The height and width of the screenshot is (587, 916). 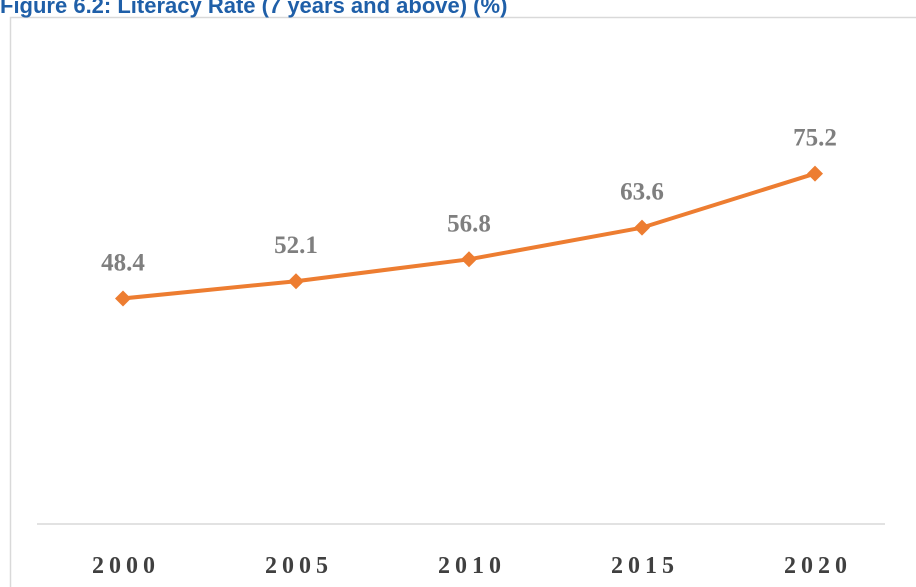 I want to click on x-tick-label: 2015, so click(x=645, y=566).